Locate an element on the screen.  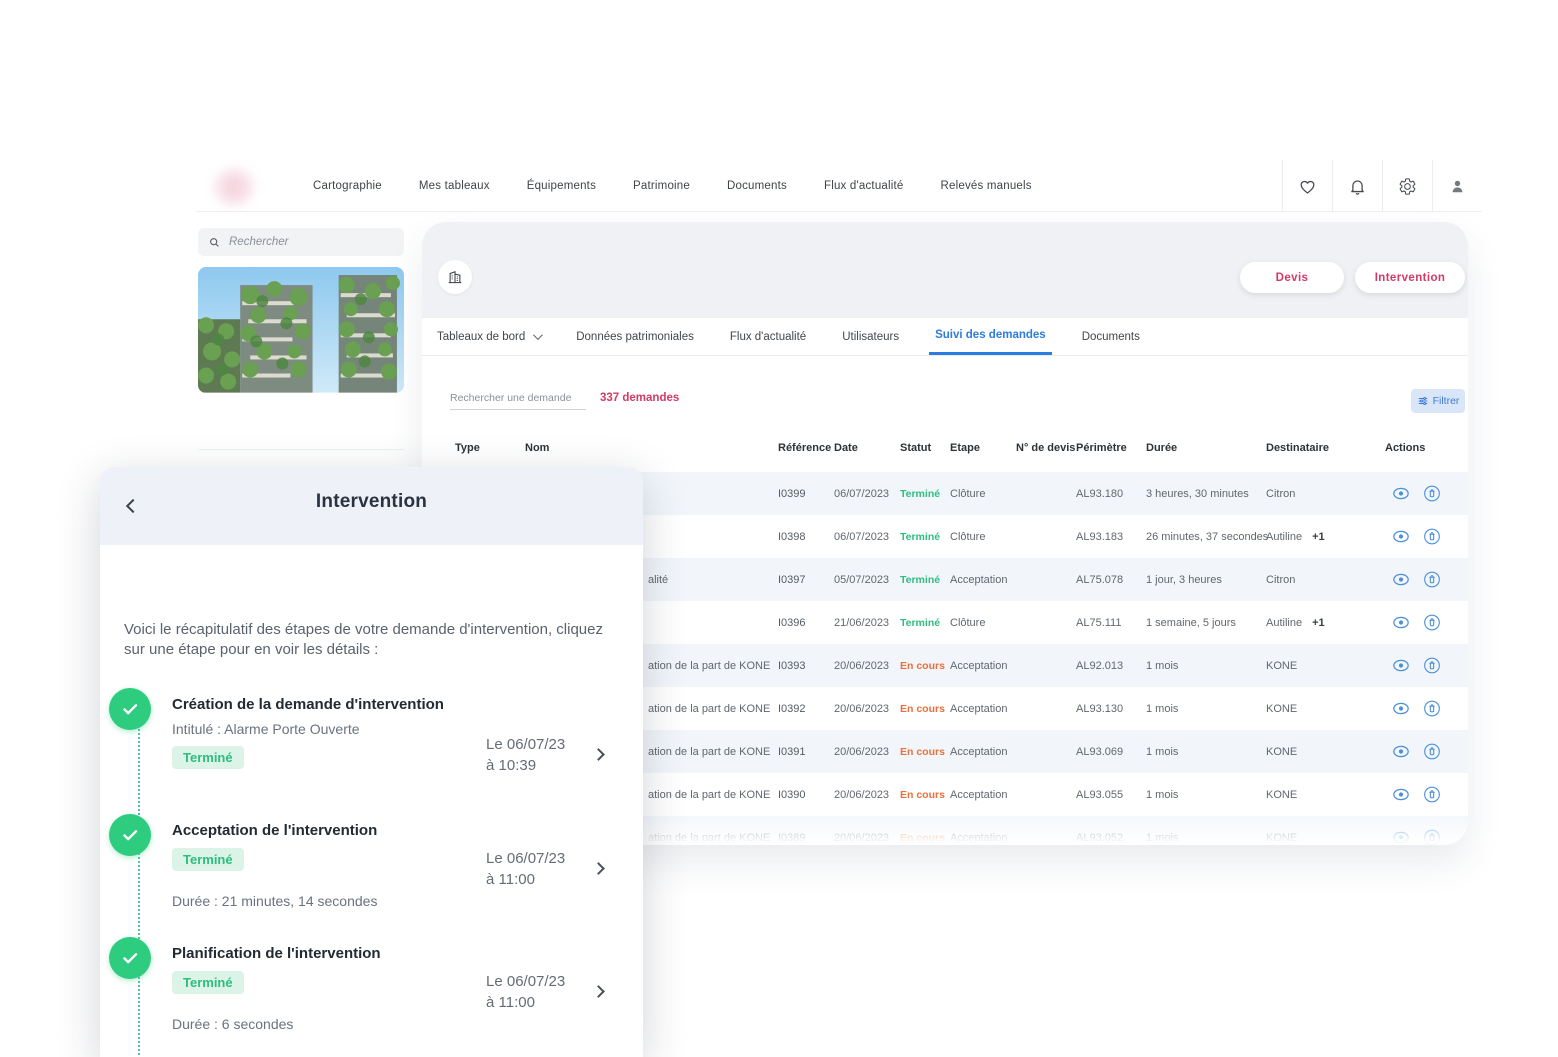
step-date-line1: Le 06/07/23 is located at coordinates (526, 744).